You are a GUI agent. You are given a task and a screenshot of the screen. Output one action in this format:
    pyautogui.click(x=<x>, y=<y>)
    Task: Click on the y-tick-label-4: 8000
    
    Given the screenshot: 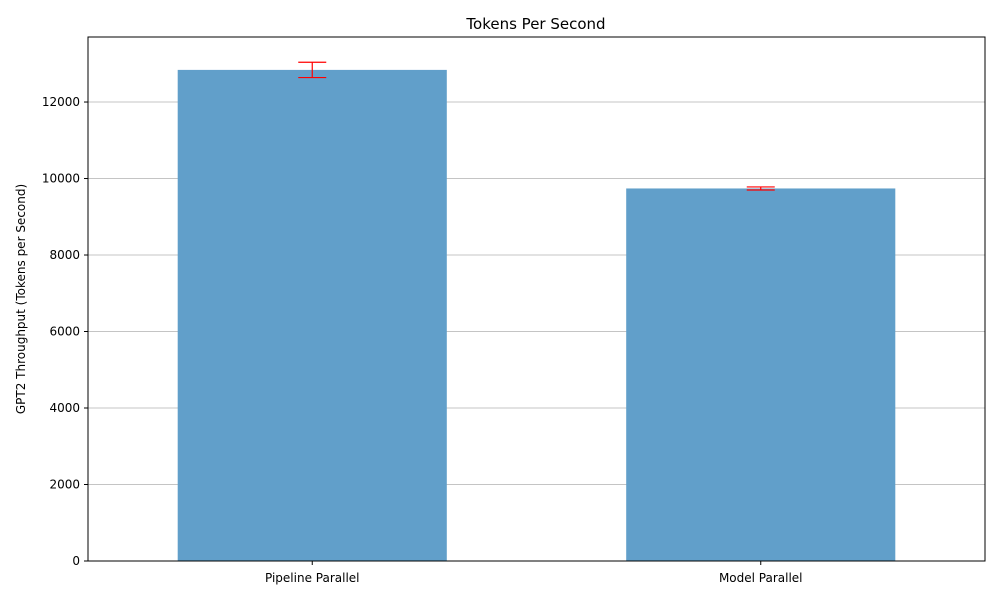 What is the action you would take?
    pyautogui.click(x=64, y=255)
    